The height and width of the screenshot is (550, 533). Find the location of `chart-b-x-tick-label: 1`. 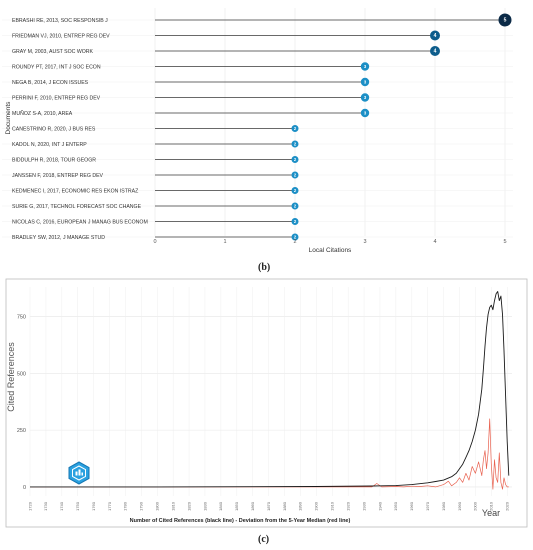

chart-b-x-tick-label: 1 is located at coordinates (224, 242).